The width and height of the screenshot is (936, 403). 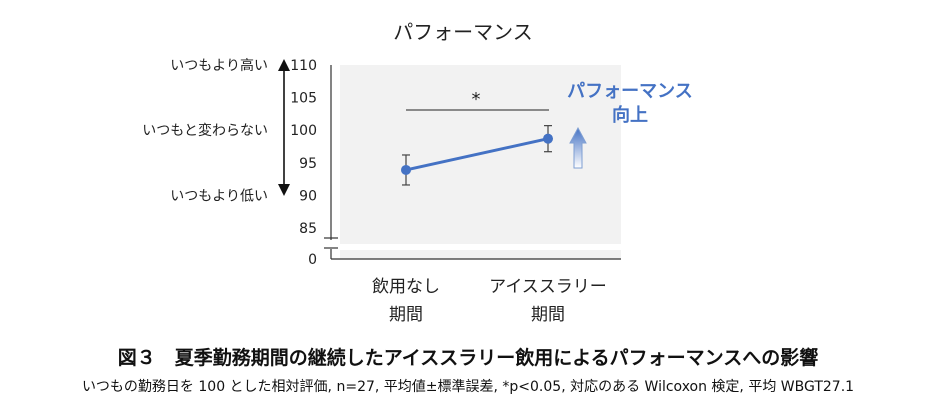 What do you see at coordinates (303, 66) in the screenshot?
I see `y-tick-label: 110` at bounding box center [303, 66].